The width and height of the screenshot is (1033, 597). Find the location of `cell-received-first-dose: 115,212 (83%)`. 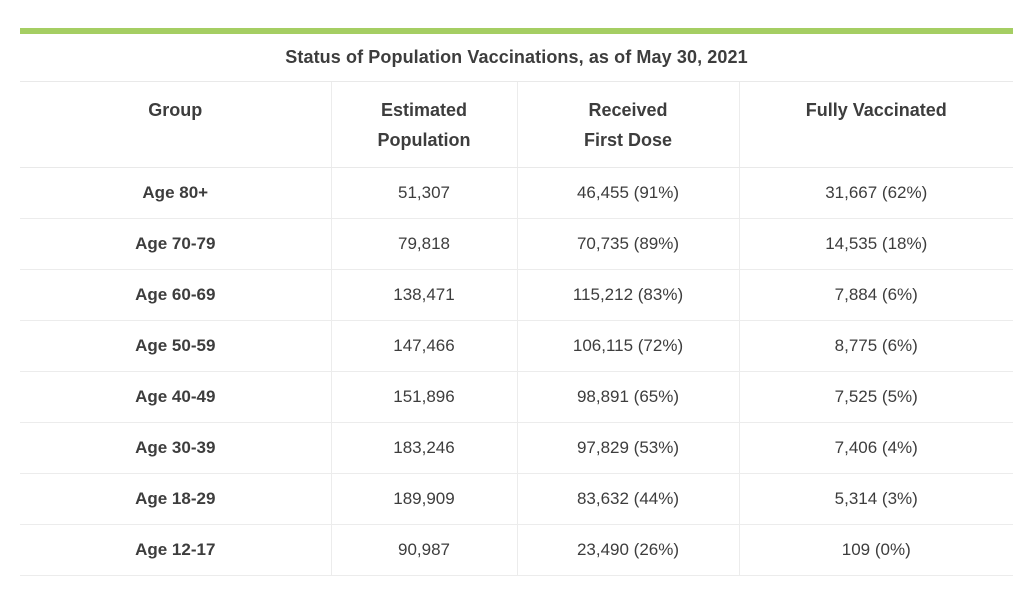

cell-received-first-dose: 115,212 (83%) is located at coordinates (628, 295).